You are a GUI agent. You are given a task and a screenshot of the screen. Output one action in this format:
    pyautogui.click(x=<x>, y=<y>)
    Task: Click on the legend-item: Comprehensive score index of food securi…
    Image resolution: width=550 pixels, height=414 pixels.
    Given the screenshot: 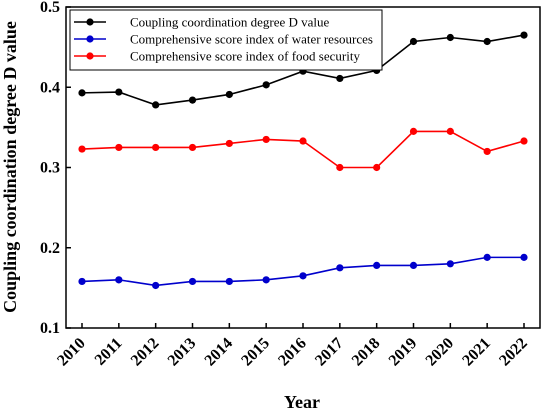 What is the action you would take?
    pyautogui.click(x=217, y=56)
    